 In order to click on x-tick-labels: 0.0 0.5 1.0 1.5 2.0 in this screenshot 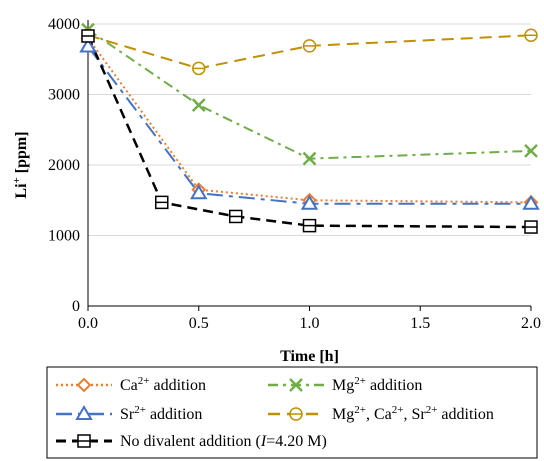, I will do `click(309, 319)`.